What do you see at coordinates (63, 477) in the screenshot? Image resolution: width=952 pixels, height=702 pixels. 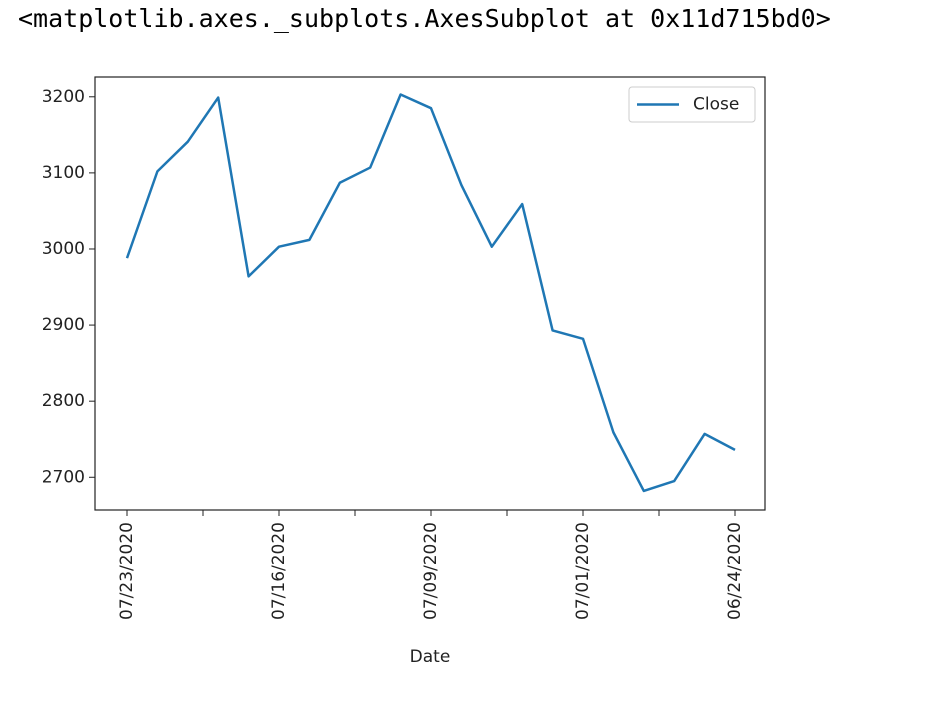 I see `y-tick-label: 2700` at bounding box center [63, 477].